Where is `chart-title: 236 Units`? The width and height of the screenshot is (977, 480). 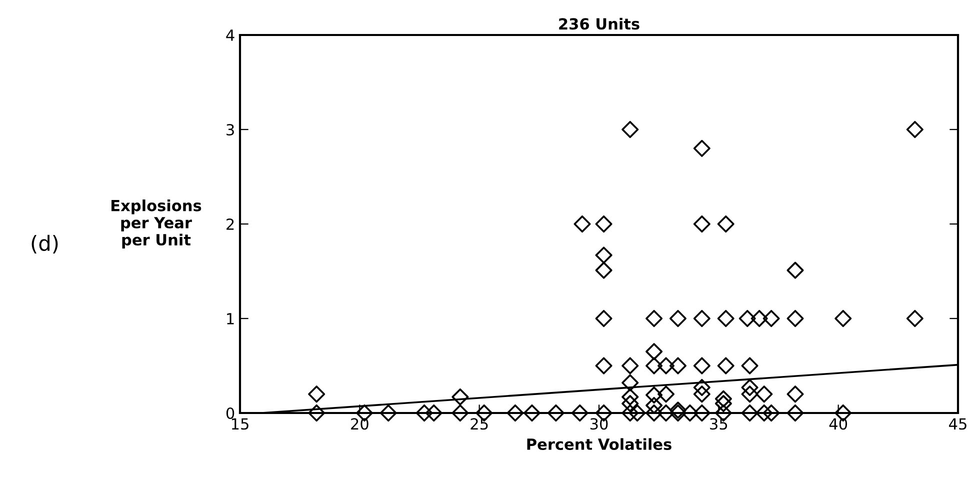
chart-title: 236 Units is located at coordinates (599, 24).